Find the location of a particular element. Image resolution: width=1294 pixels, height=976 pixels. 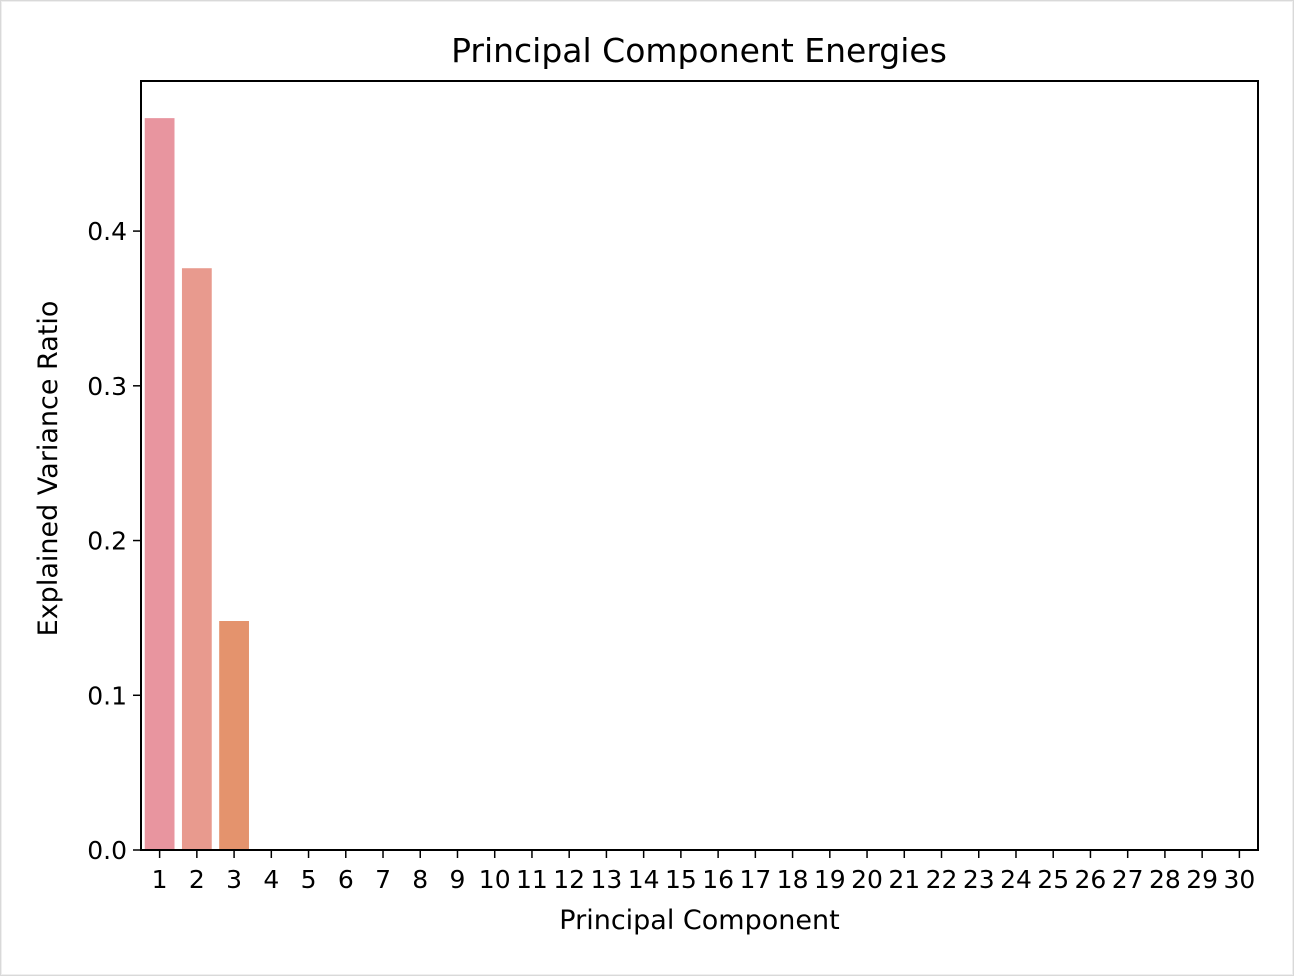

x-axis-label: Principal Component is located at coordinates (699, 920).